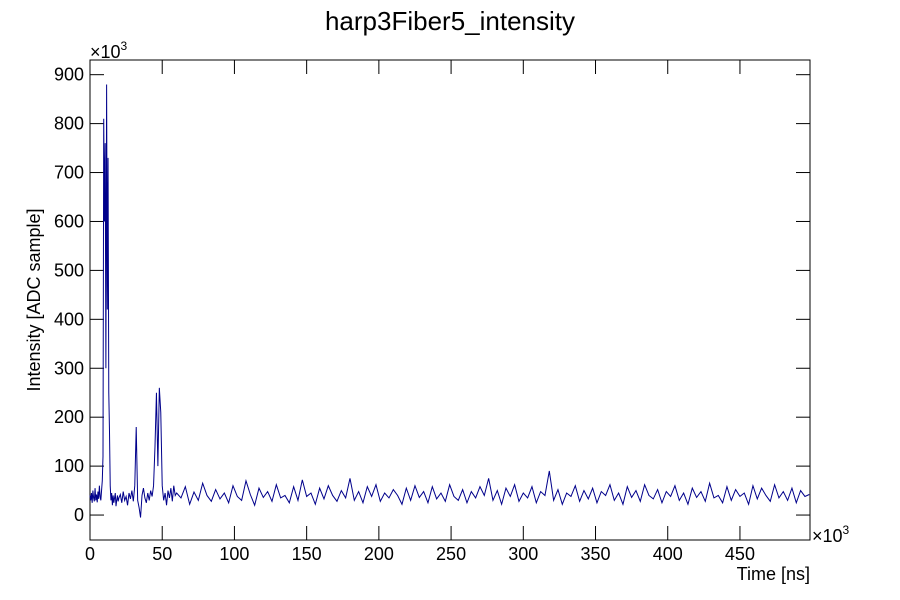  I want to click on y-tick-label: 500, so click(69, 270).